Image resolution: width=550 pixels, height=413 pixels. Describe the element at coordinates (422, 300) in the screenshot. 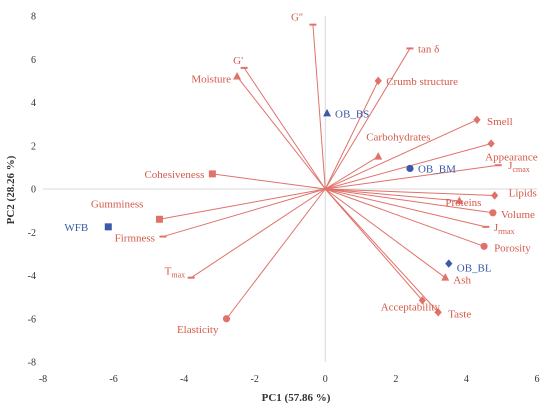

I see `loading-marker-acceptability` at that location.